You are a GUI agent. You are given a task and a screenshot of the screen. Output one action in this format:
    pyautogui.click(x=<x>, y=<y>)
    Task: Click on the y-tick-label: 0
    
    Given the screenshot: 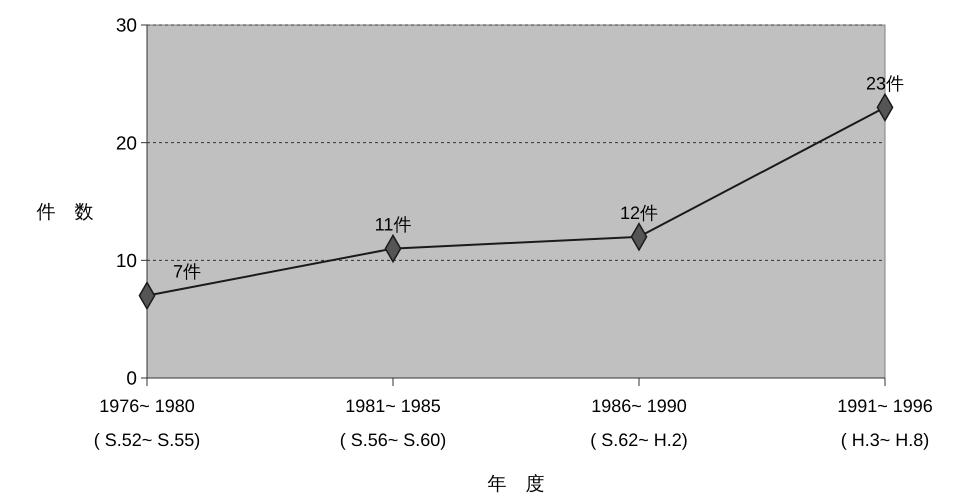 What is the action you would take?
    pyautogui.click(x=131, y=379)
    